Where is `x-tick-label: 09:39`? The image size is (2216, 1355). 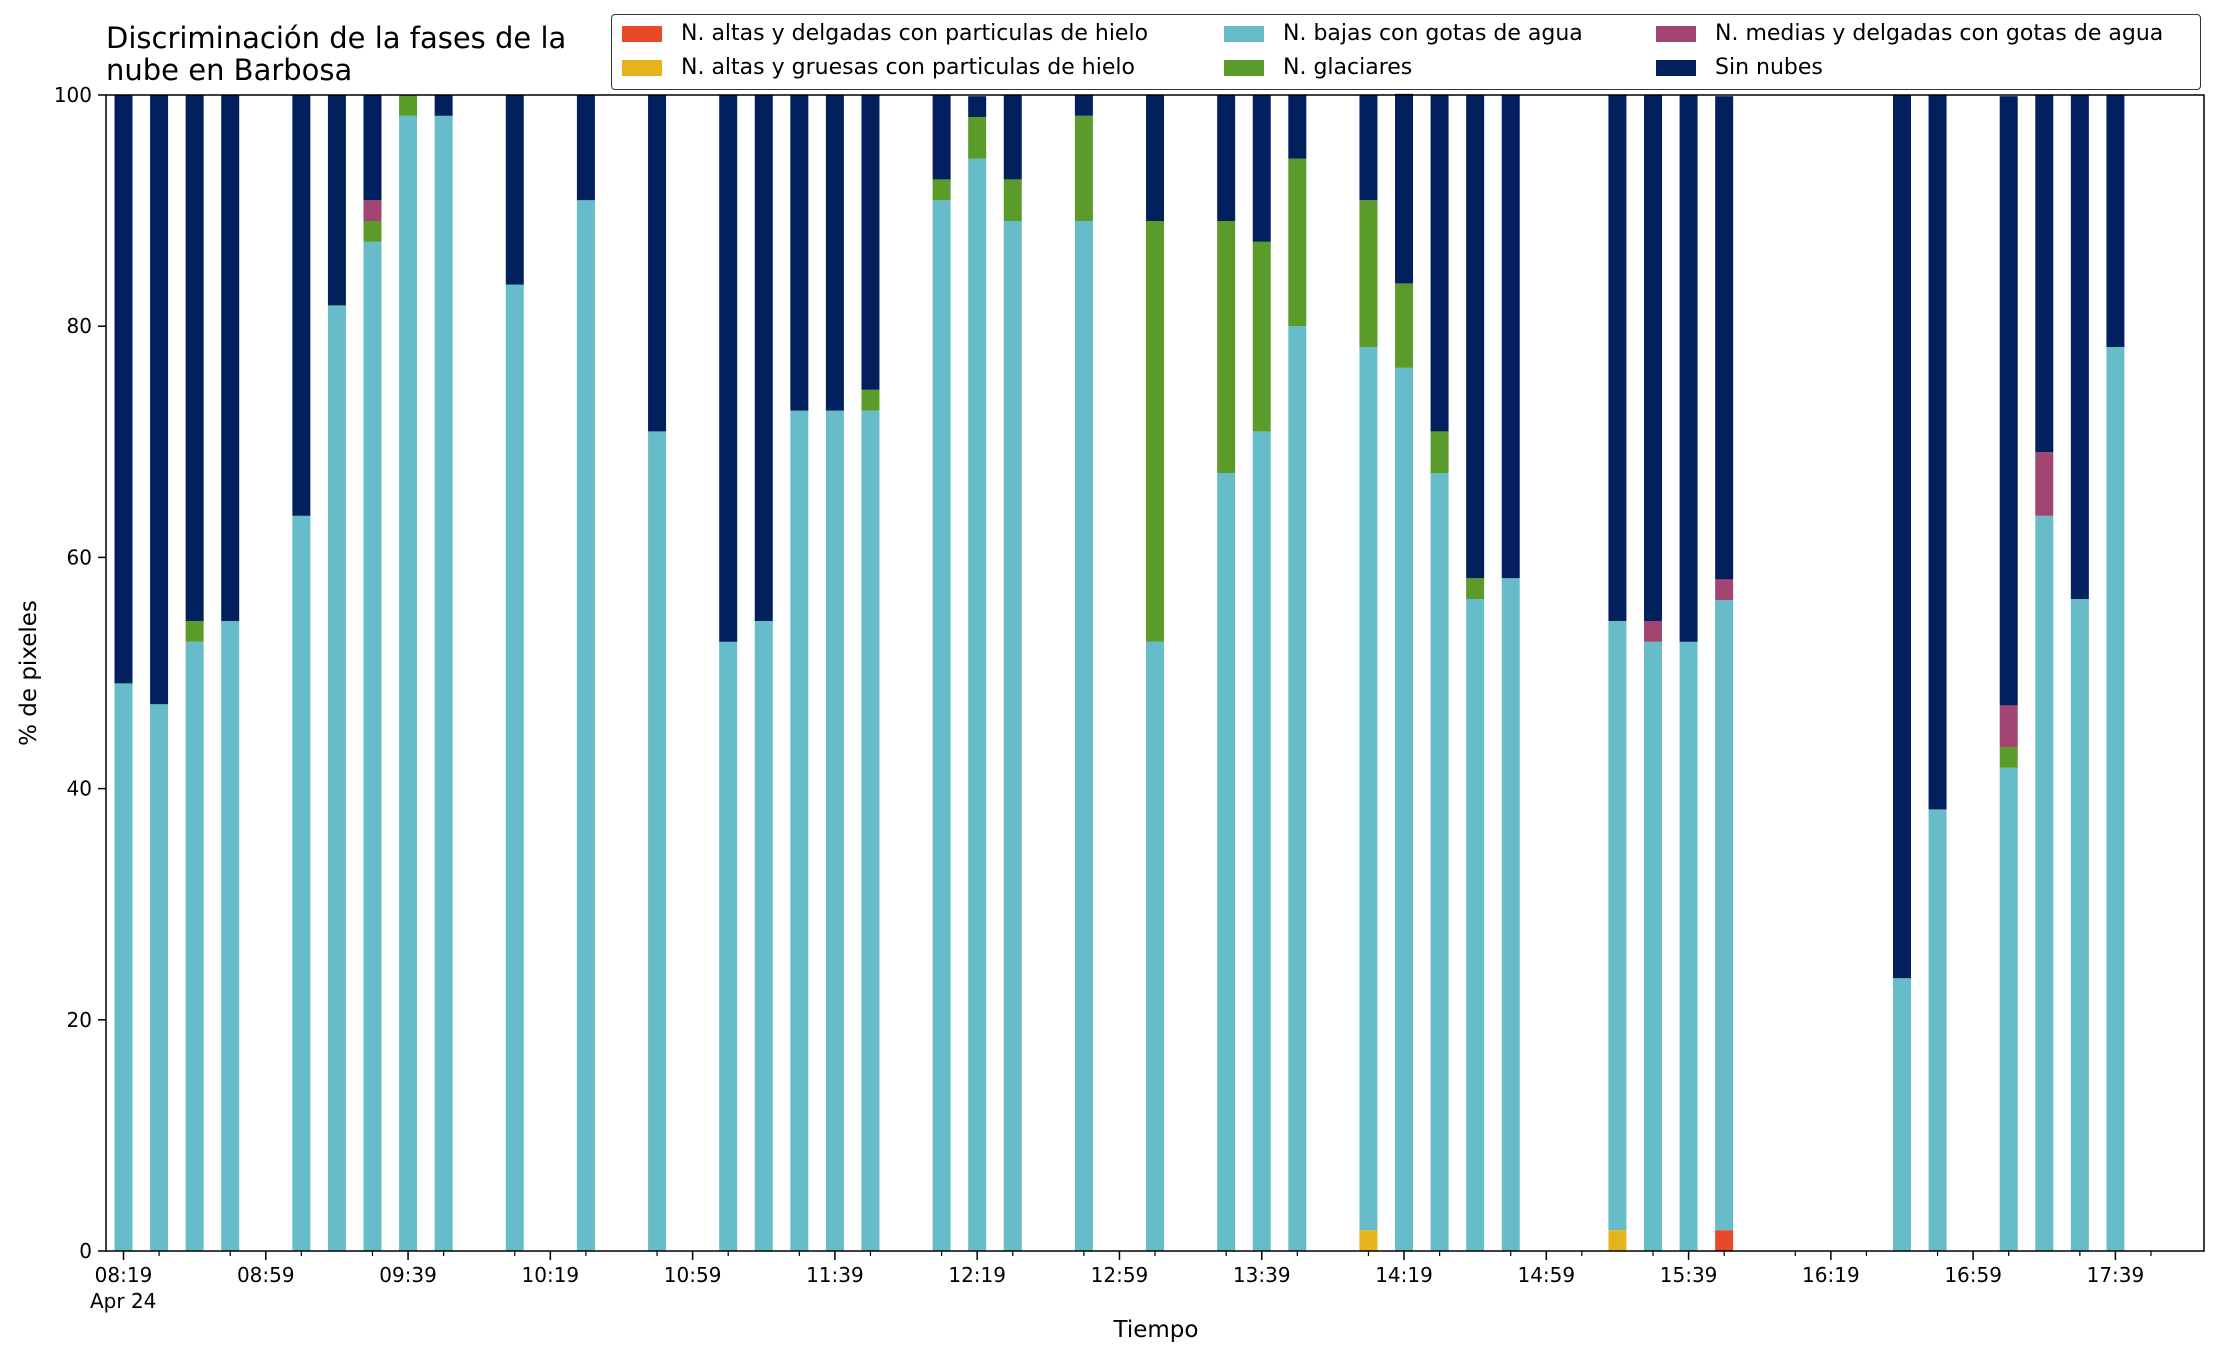 x-tick-label: 09:39 is located at coordinates (408, 1275).